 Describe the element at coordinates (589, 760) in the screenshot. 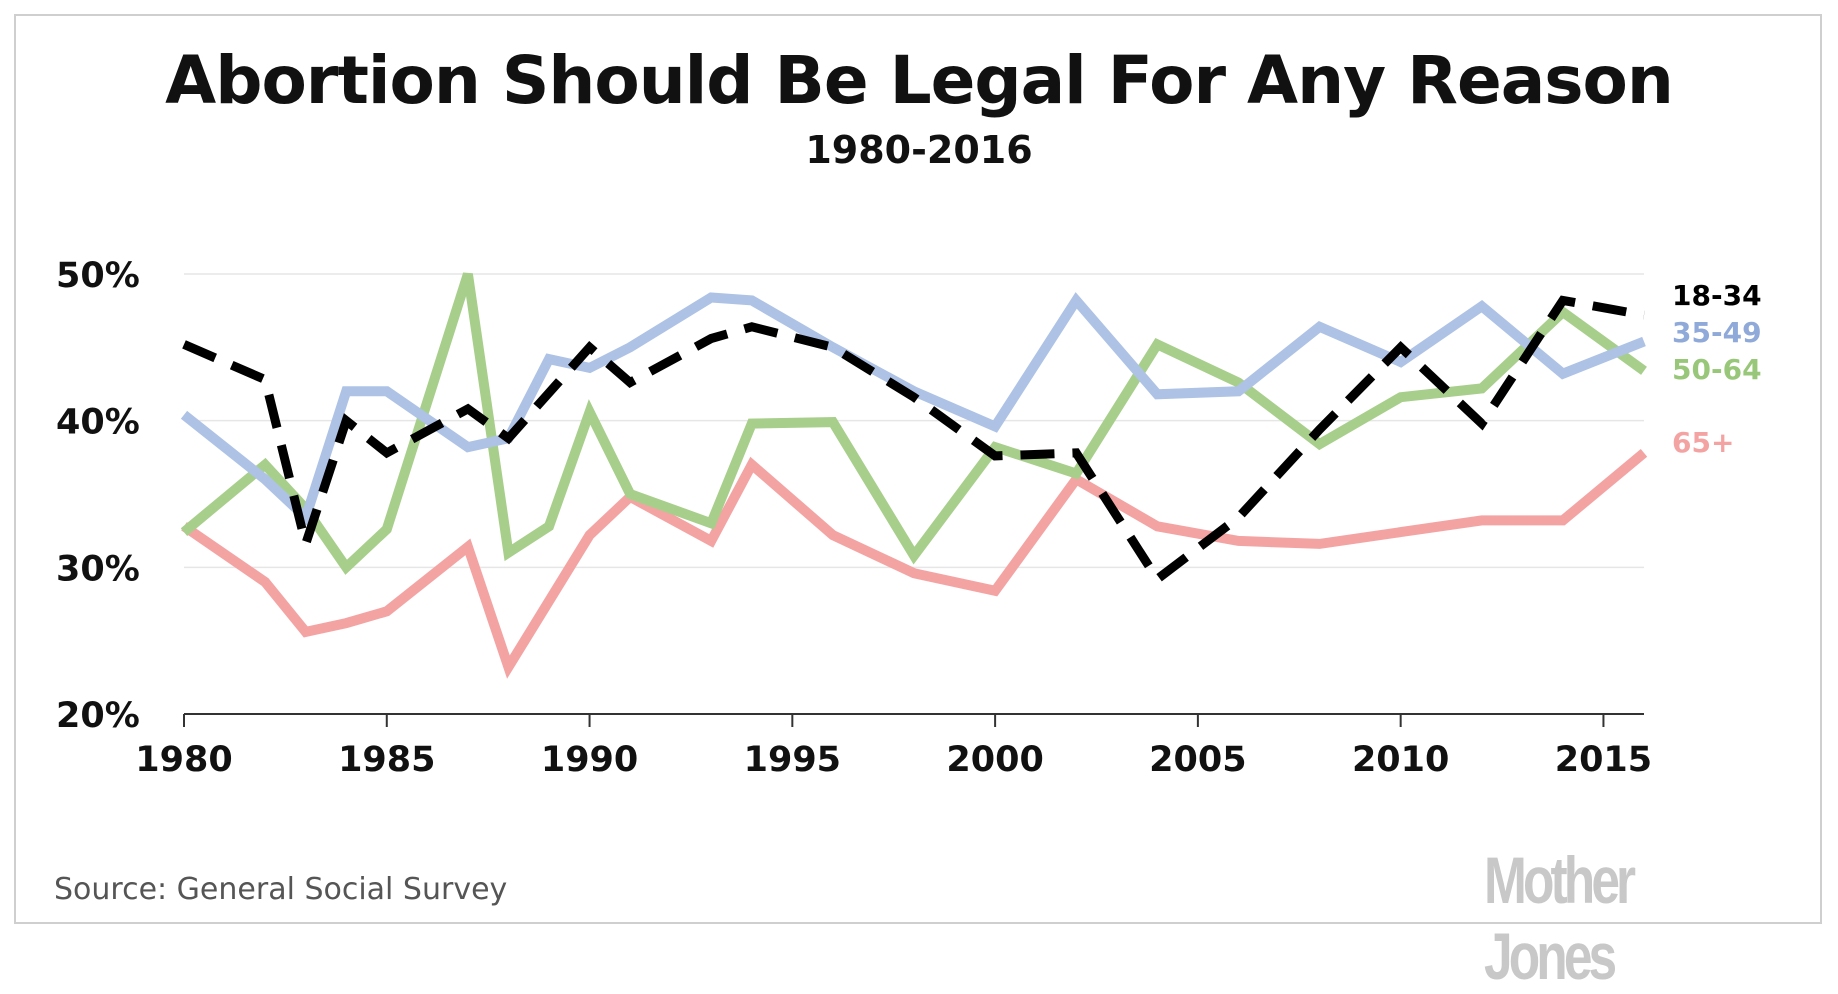

I see `x-tick-label-1990: 1990` at that location.